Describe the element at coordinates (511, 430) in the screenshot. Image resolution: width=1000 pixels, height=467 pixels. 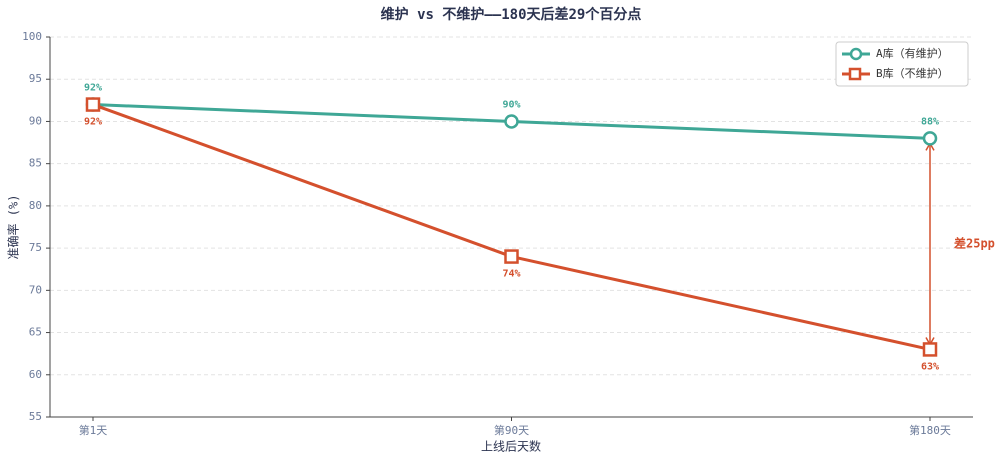
I see `x-tick-label: 第90天` at that location.